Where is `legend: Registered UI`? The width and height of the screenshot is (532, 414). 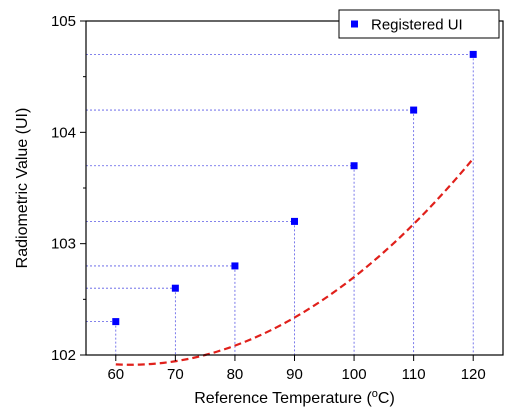
legend: Registered UI is located at coordinates (419, 24).